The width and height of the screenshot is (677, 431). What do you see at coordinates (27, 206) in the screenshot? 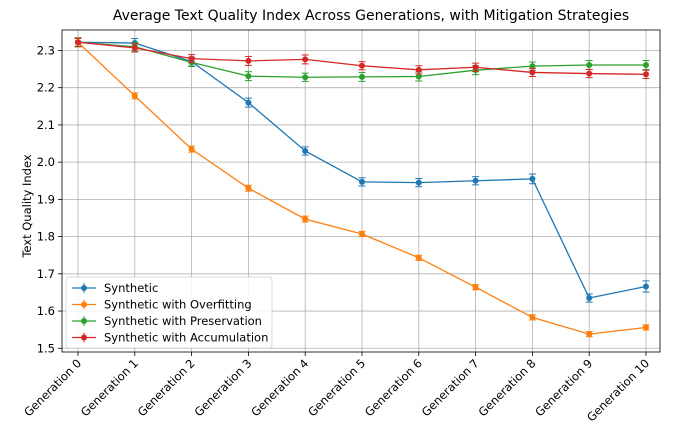
I see `y-axis-label: Text Quality Index` at bounding box center [27, 206].